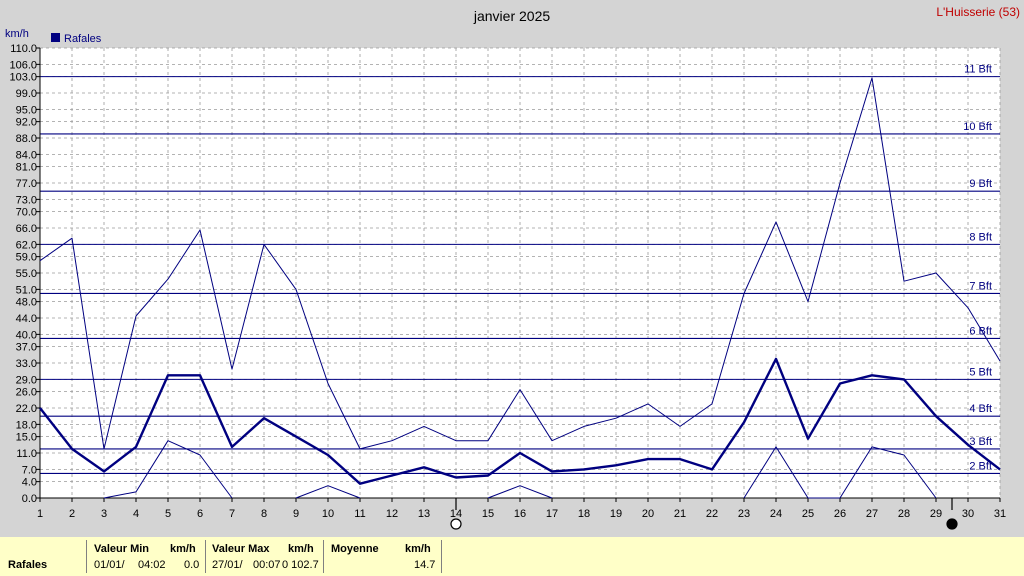  Describe the element at coordinates (26, 123) in the screenshot. I see `y-tick-label: 92.0` at that location.